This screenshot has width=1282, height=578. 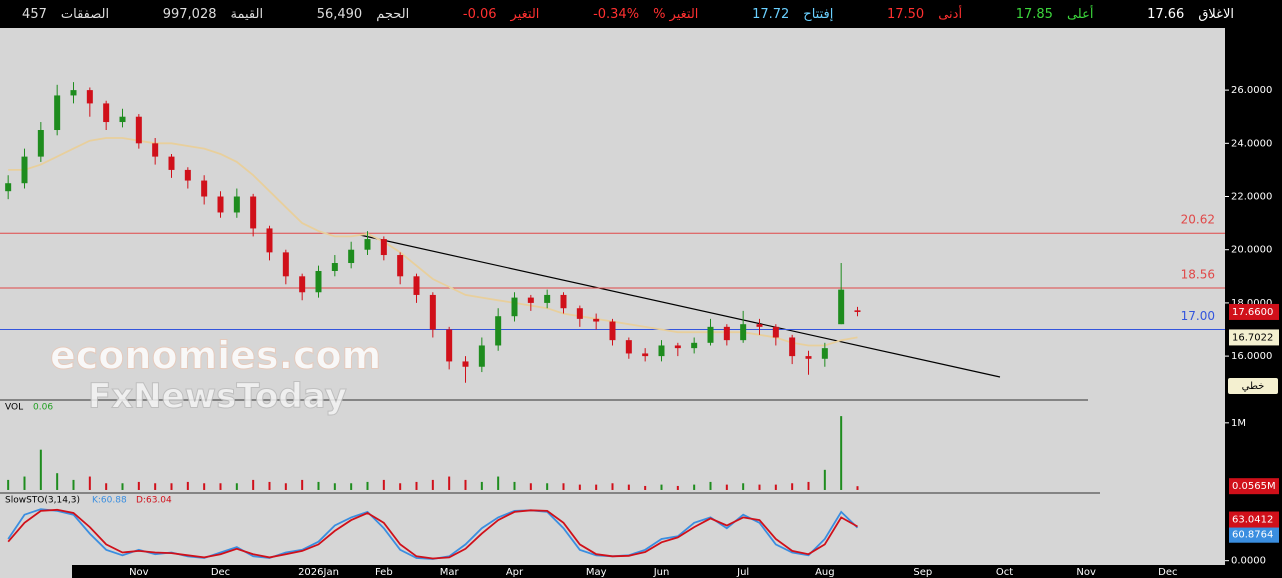 What do you see at coordinates (1034, 14) in the screenshot?
I see `stat-value: 17.85` at bounding box center [1034, 14].